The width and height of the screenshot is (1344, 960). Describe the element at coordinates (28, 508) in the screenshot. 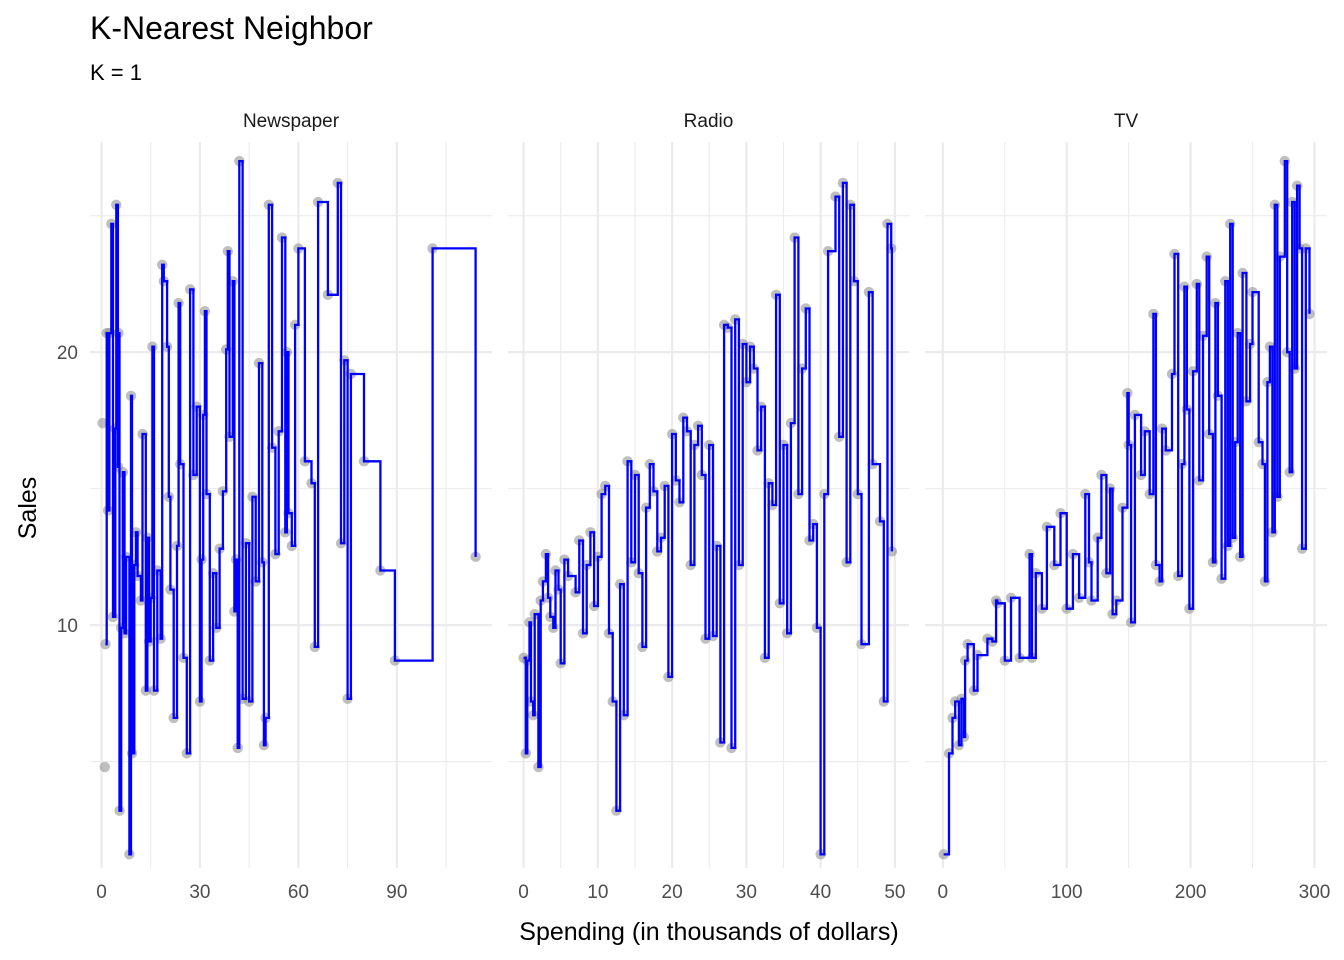

I see `y-axis-title: Sales` at that location.